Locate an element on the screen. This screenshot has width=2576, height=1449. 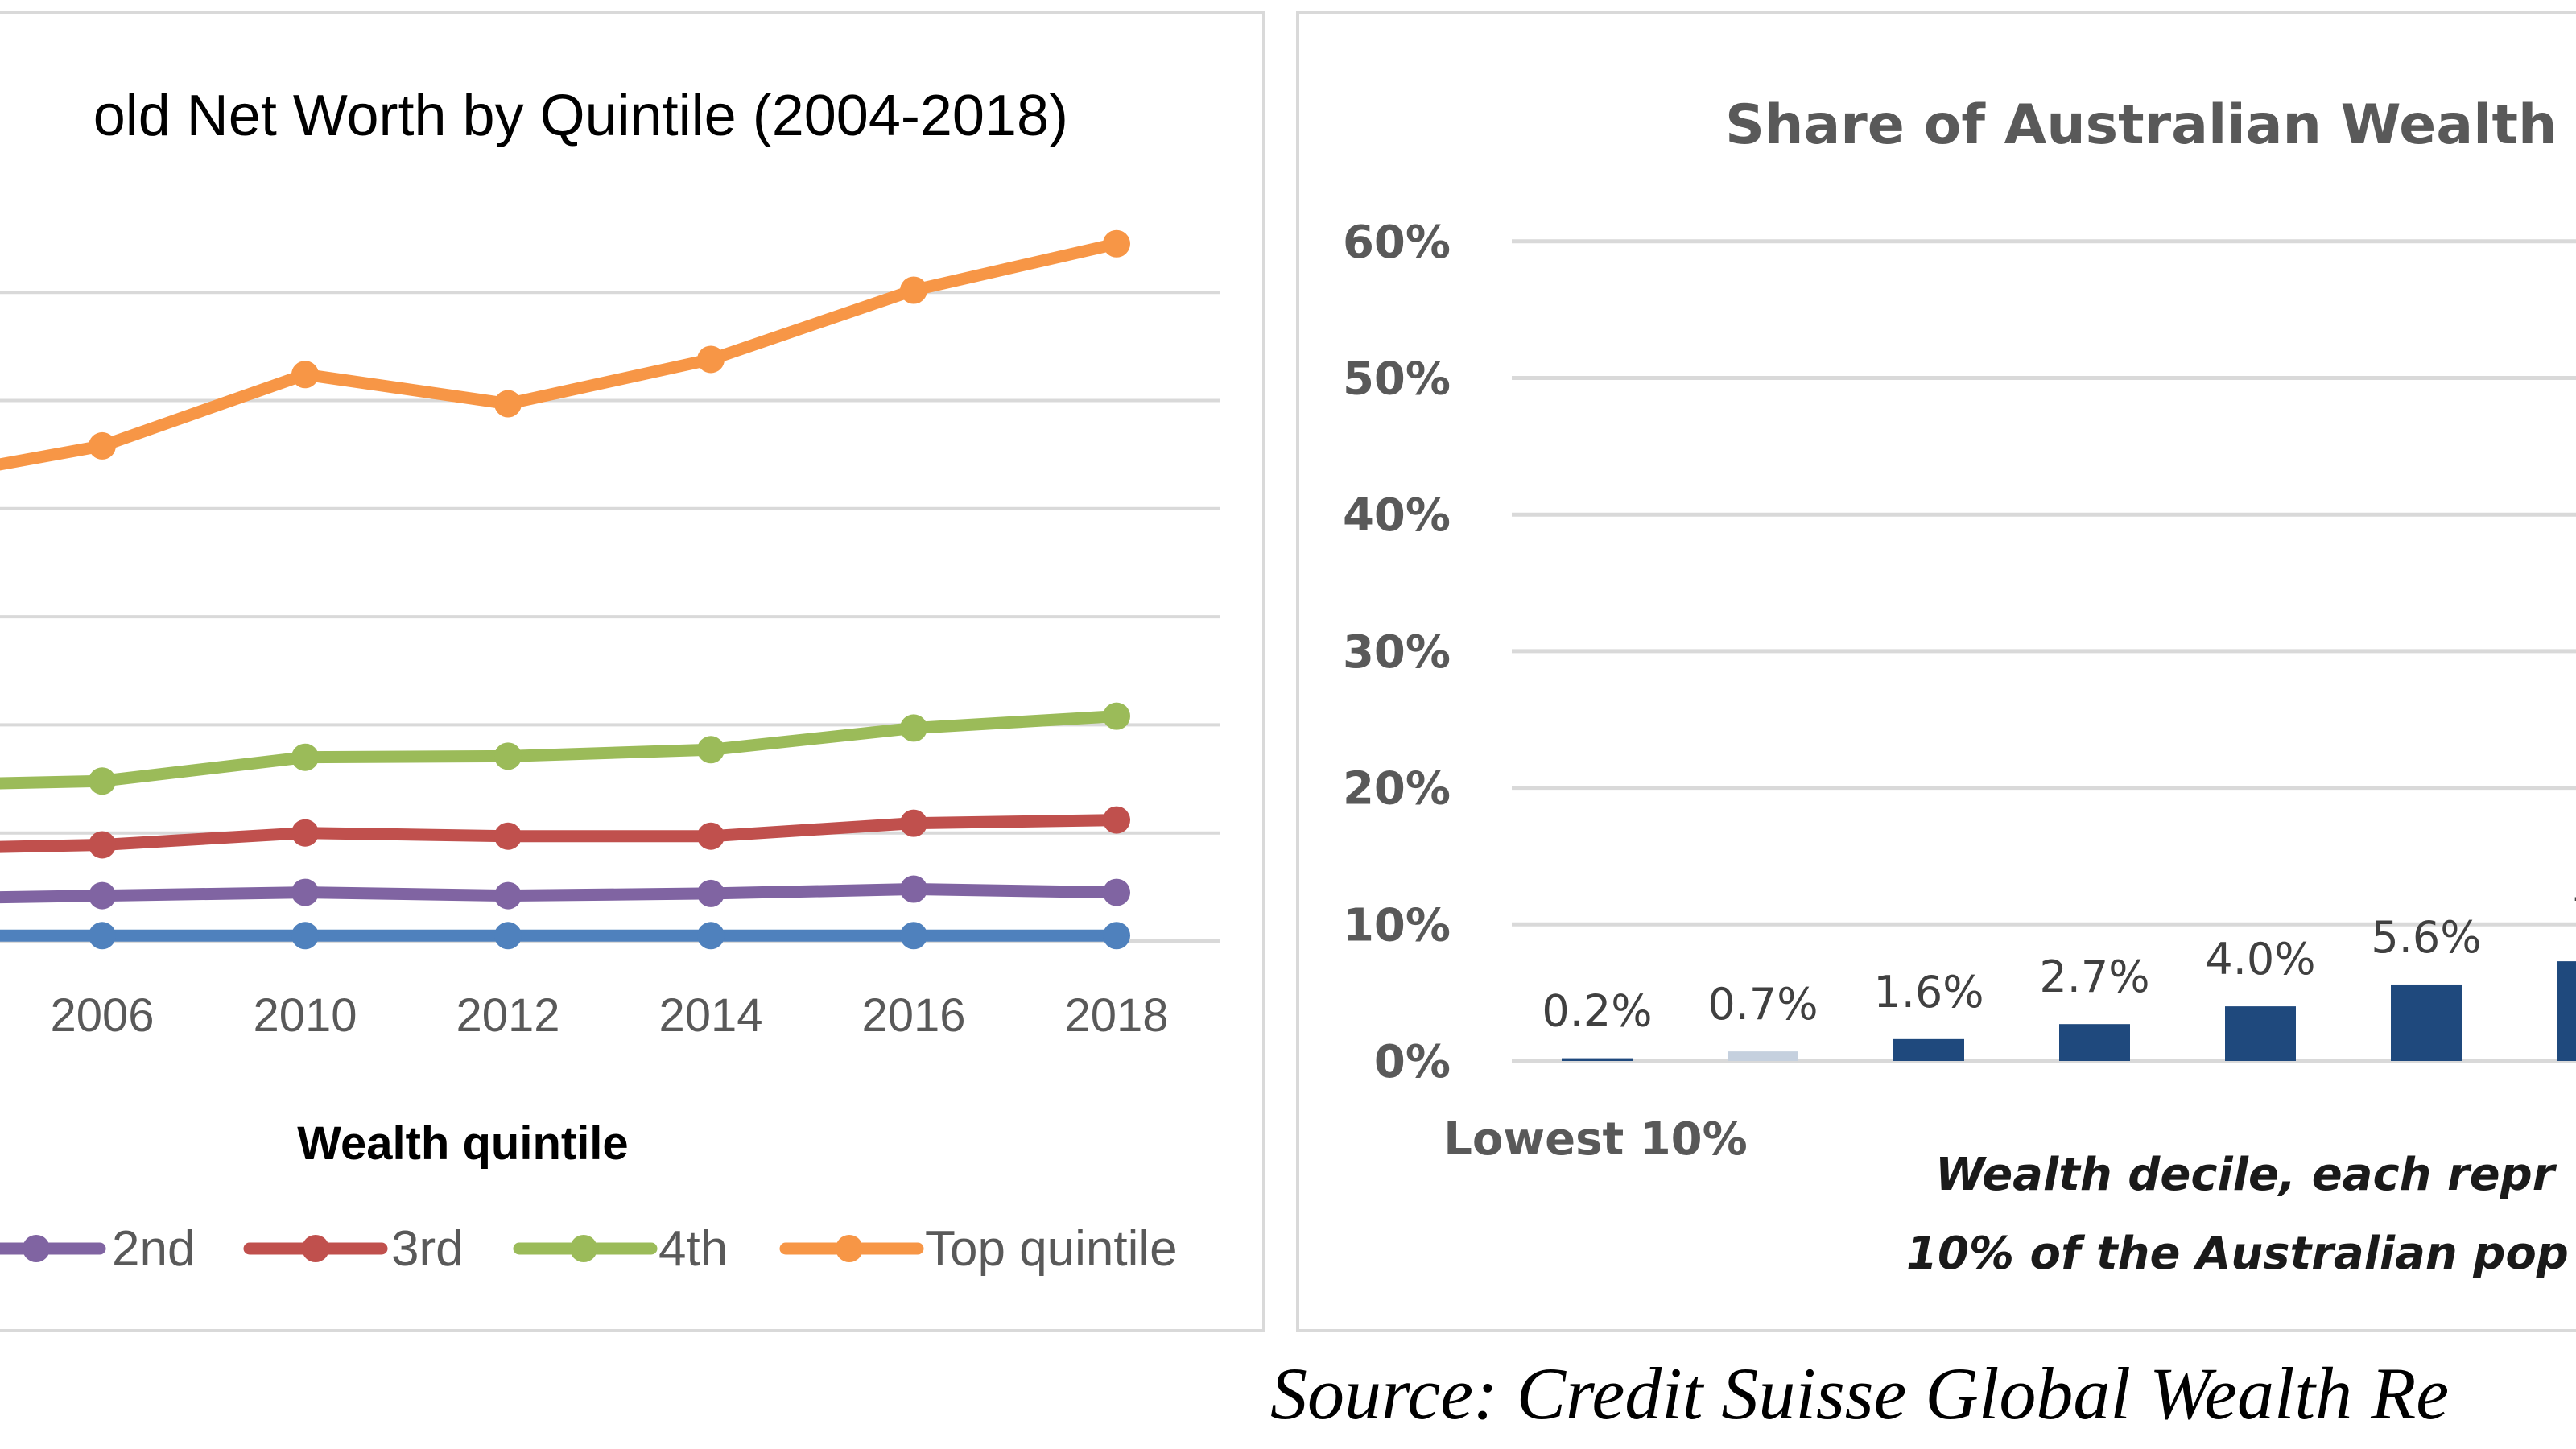
legend-item: 4th is located at coordinates (620, 1249).